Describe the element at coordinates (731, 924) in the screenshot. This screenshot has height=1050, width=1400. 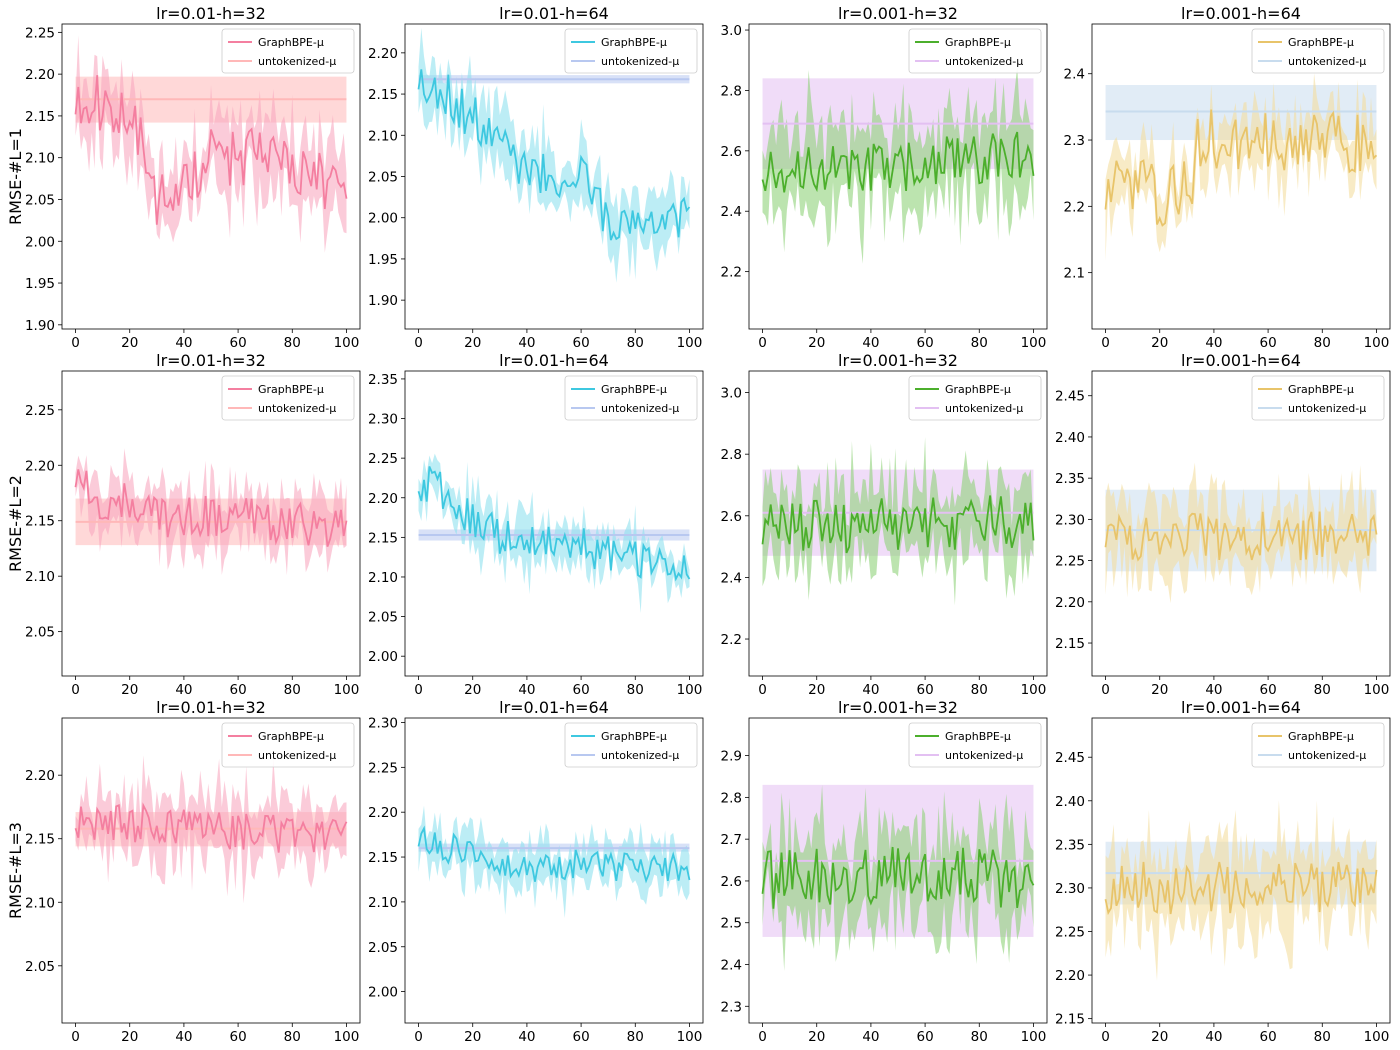
I see `y-tick-label: 2.5` at that location.